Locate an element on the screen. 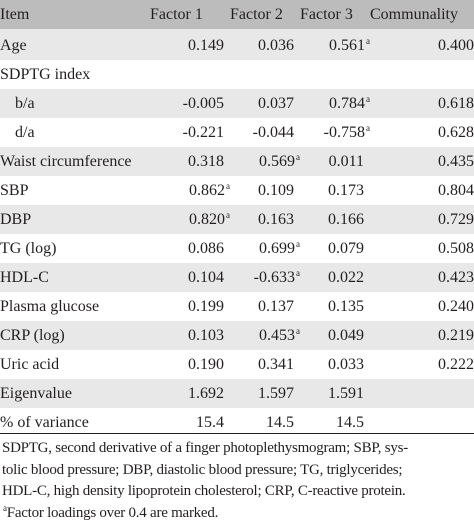 The height and width of the screenshot is (529, 474). row-label: b/a is located at coordinates (25, 103).